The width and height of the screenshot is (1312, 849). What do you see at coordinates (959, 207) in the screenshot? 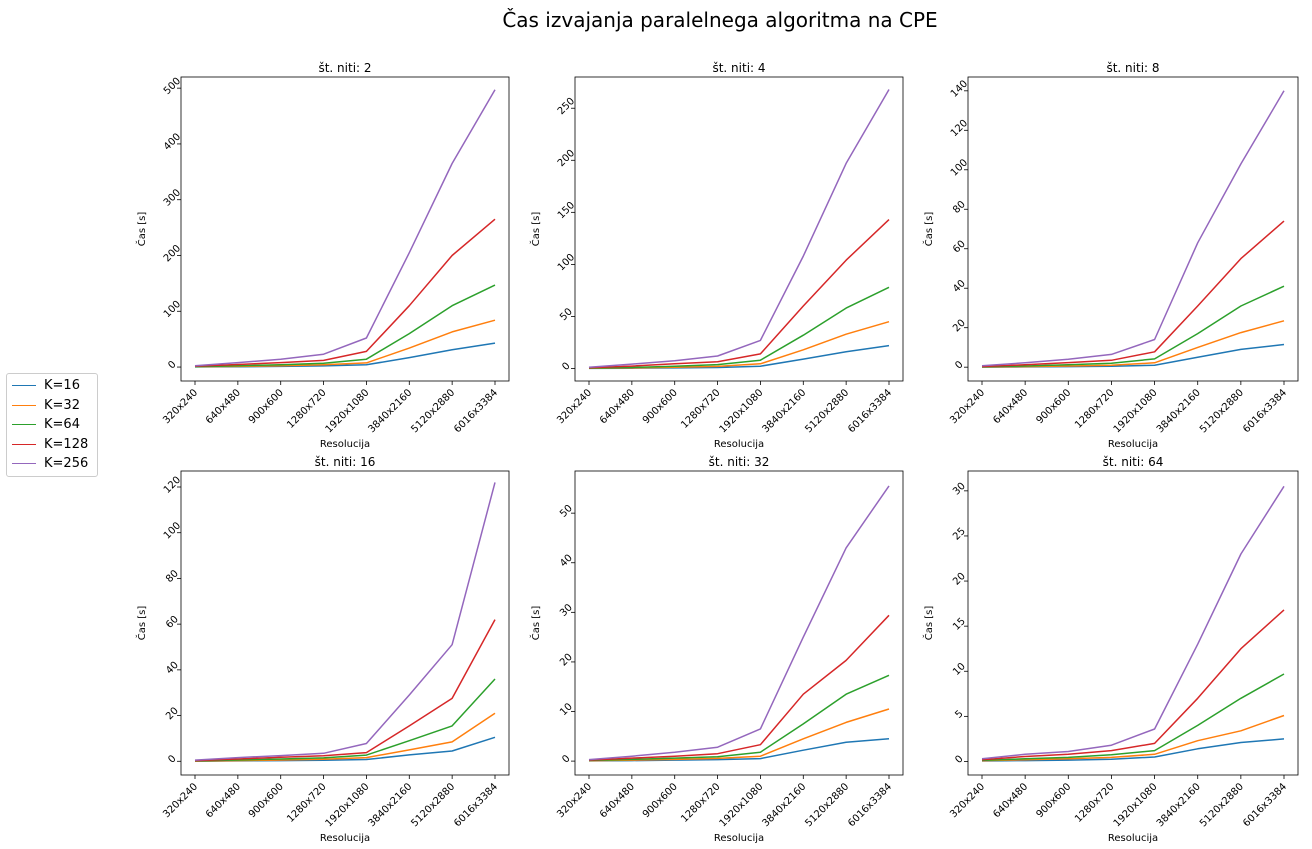
I see `y-tick-label: 80` at bounding box center [959, 207].